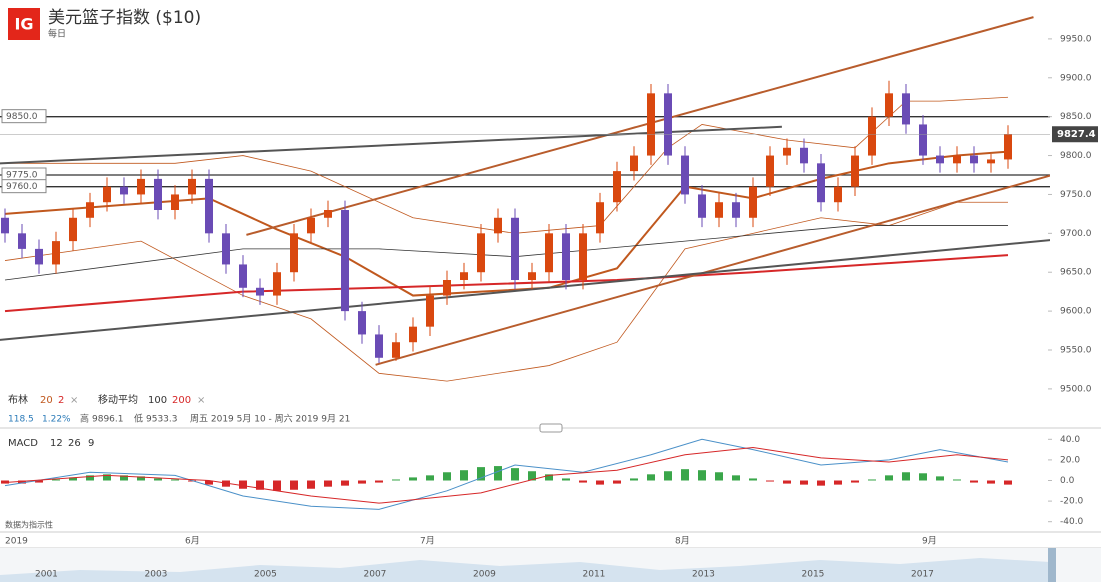 This screenshot has width=1101, height=586. I want to click on y-tick-label: -20.0, so click(1072, 502).